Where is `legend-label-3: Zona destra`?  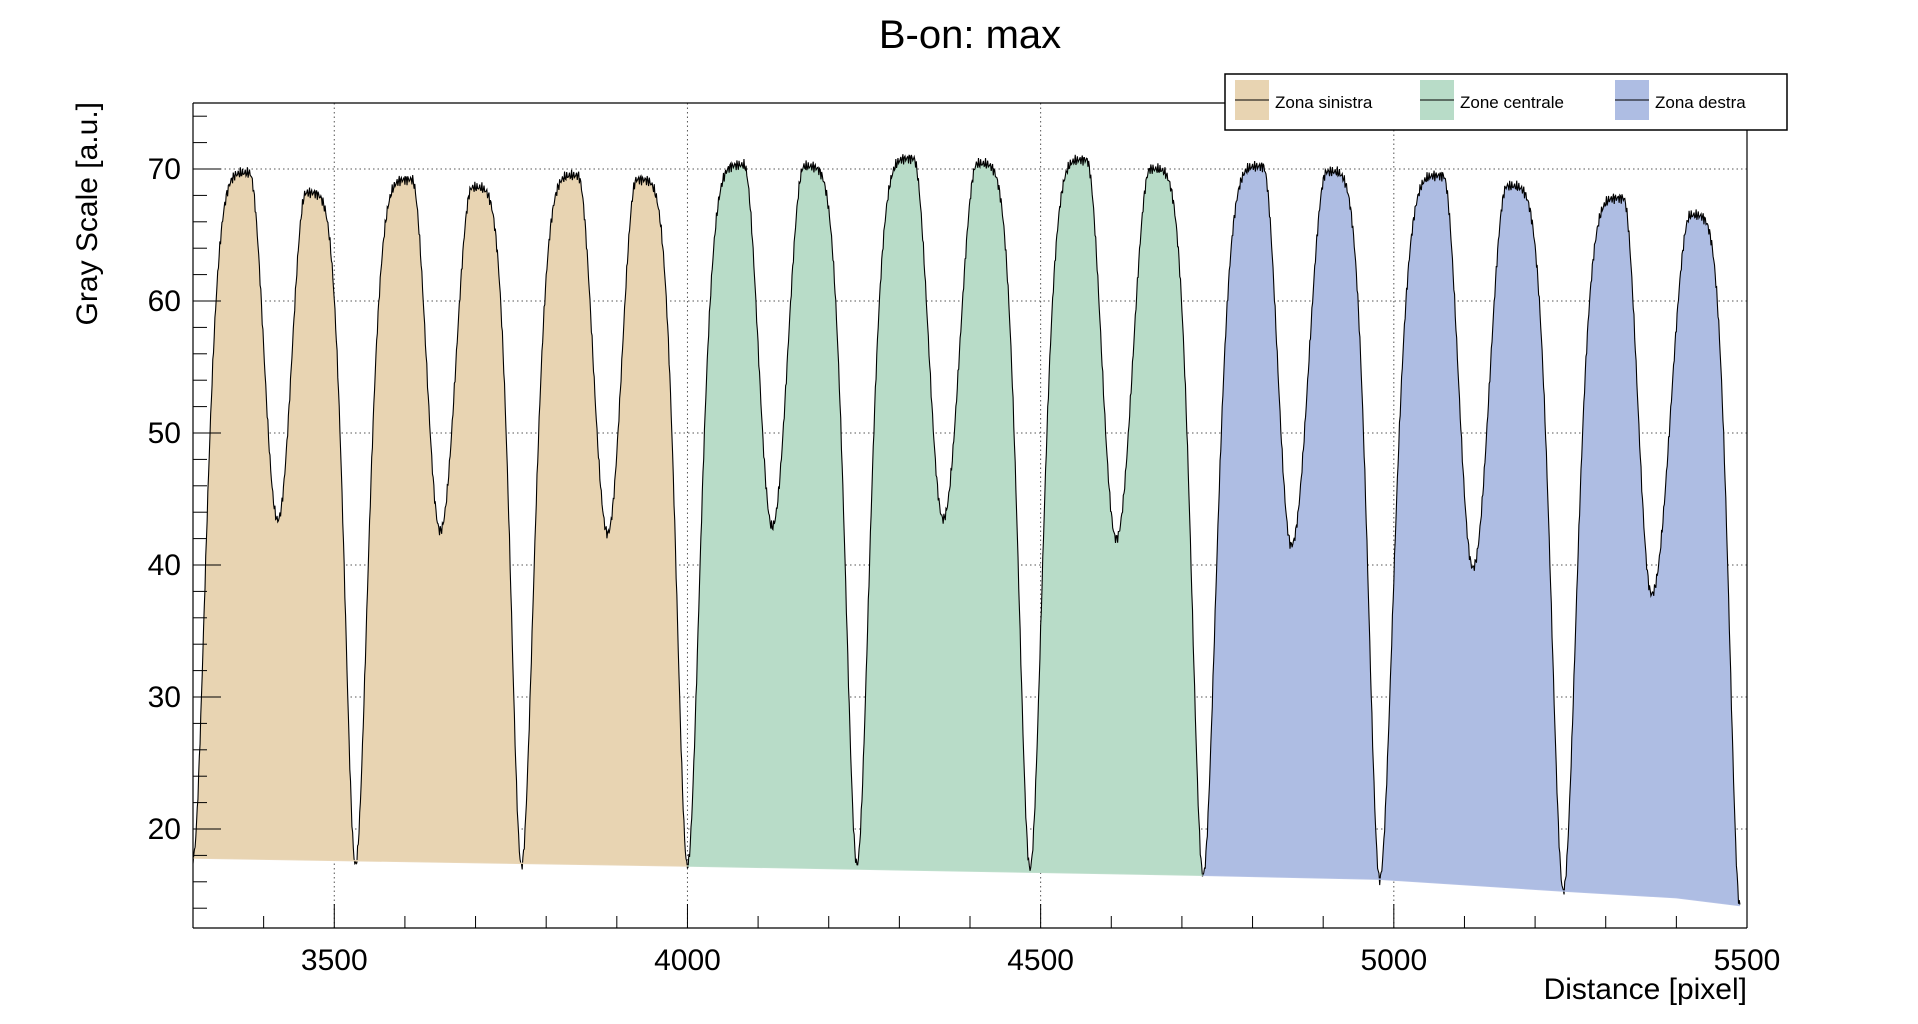 legend-label-3: Zona destra is located at coordinates (1700, 102).